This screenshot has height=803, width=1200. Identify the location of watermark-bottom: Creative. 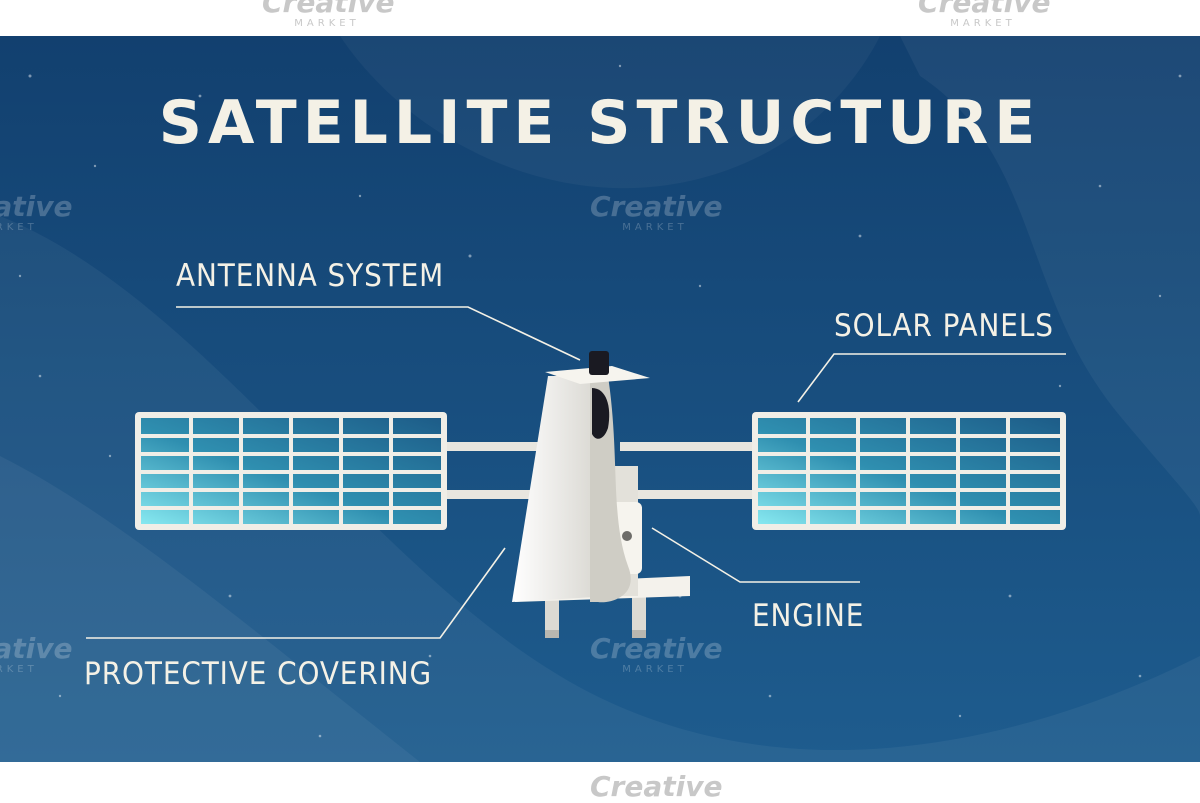
(656, 786).